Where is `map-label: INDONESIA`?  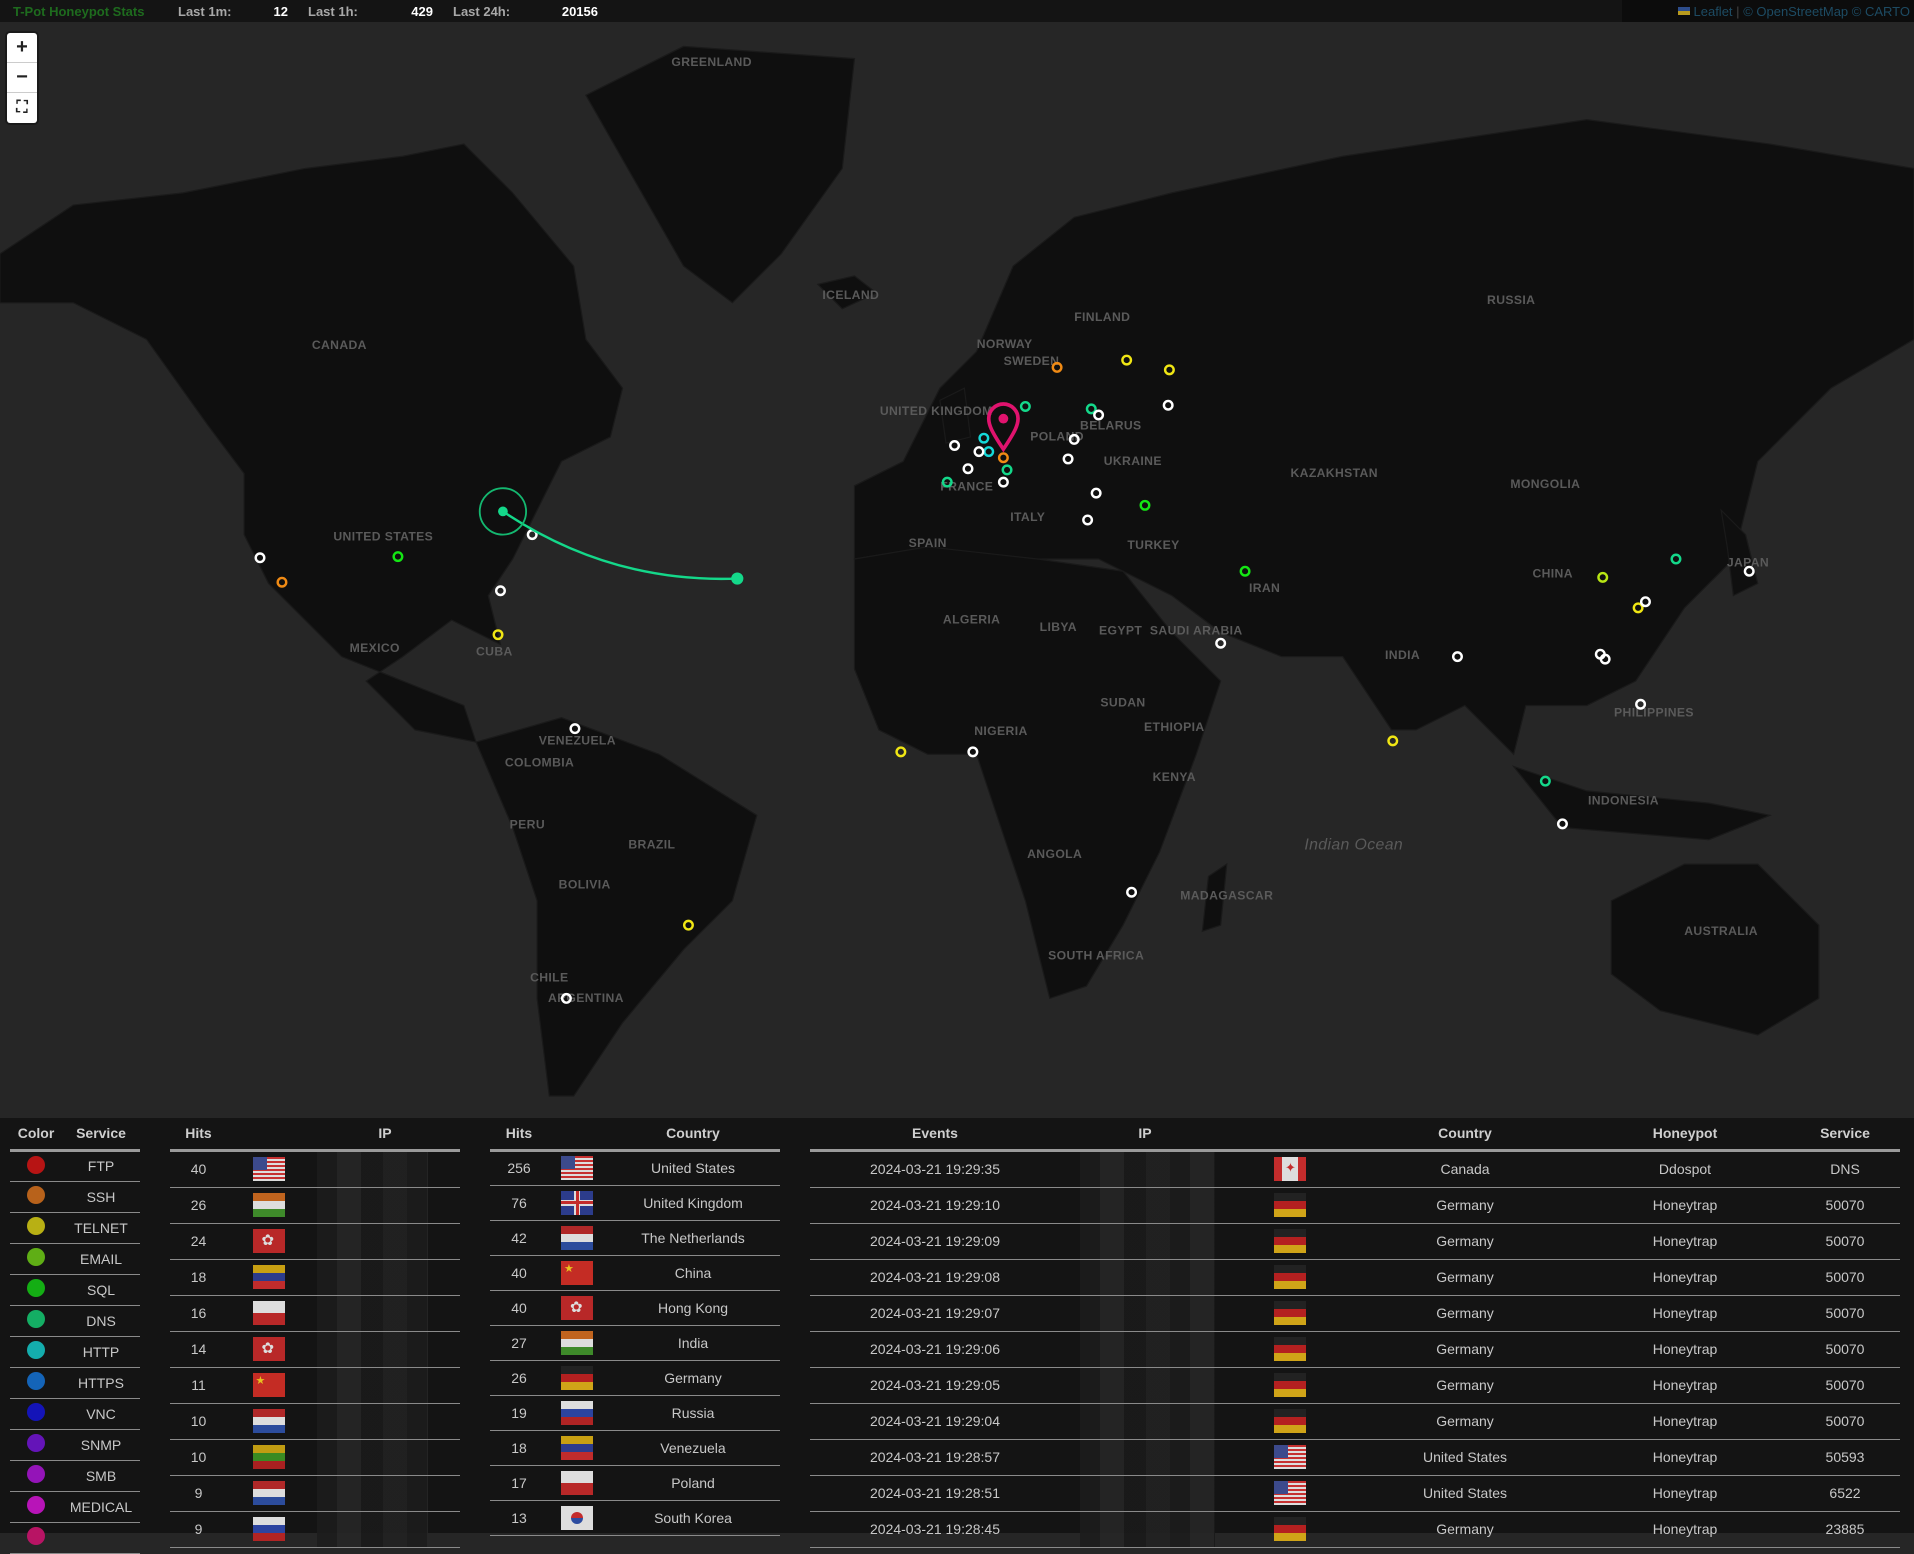 map-label: INDONESIA is located at coordinates (1623, 800).